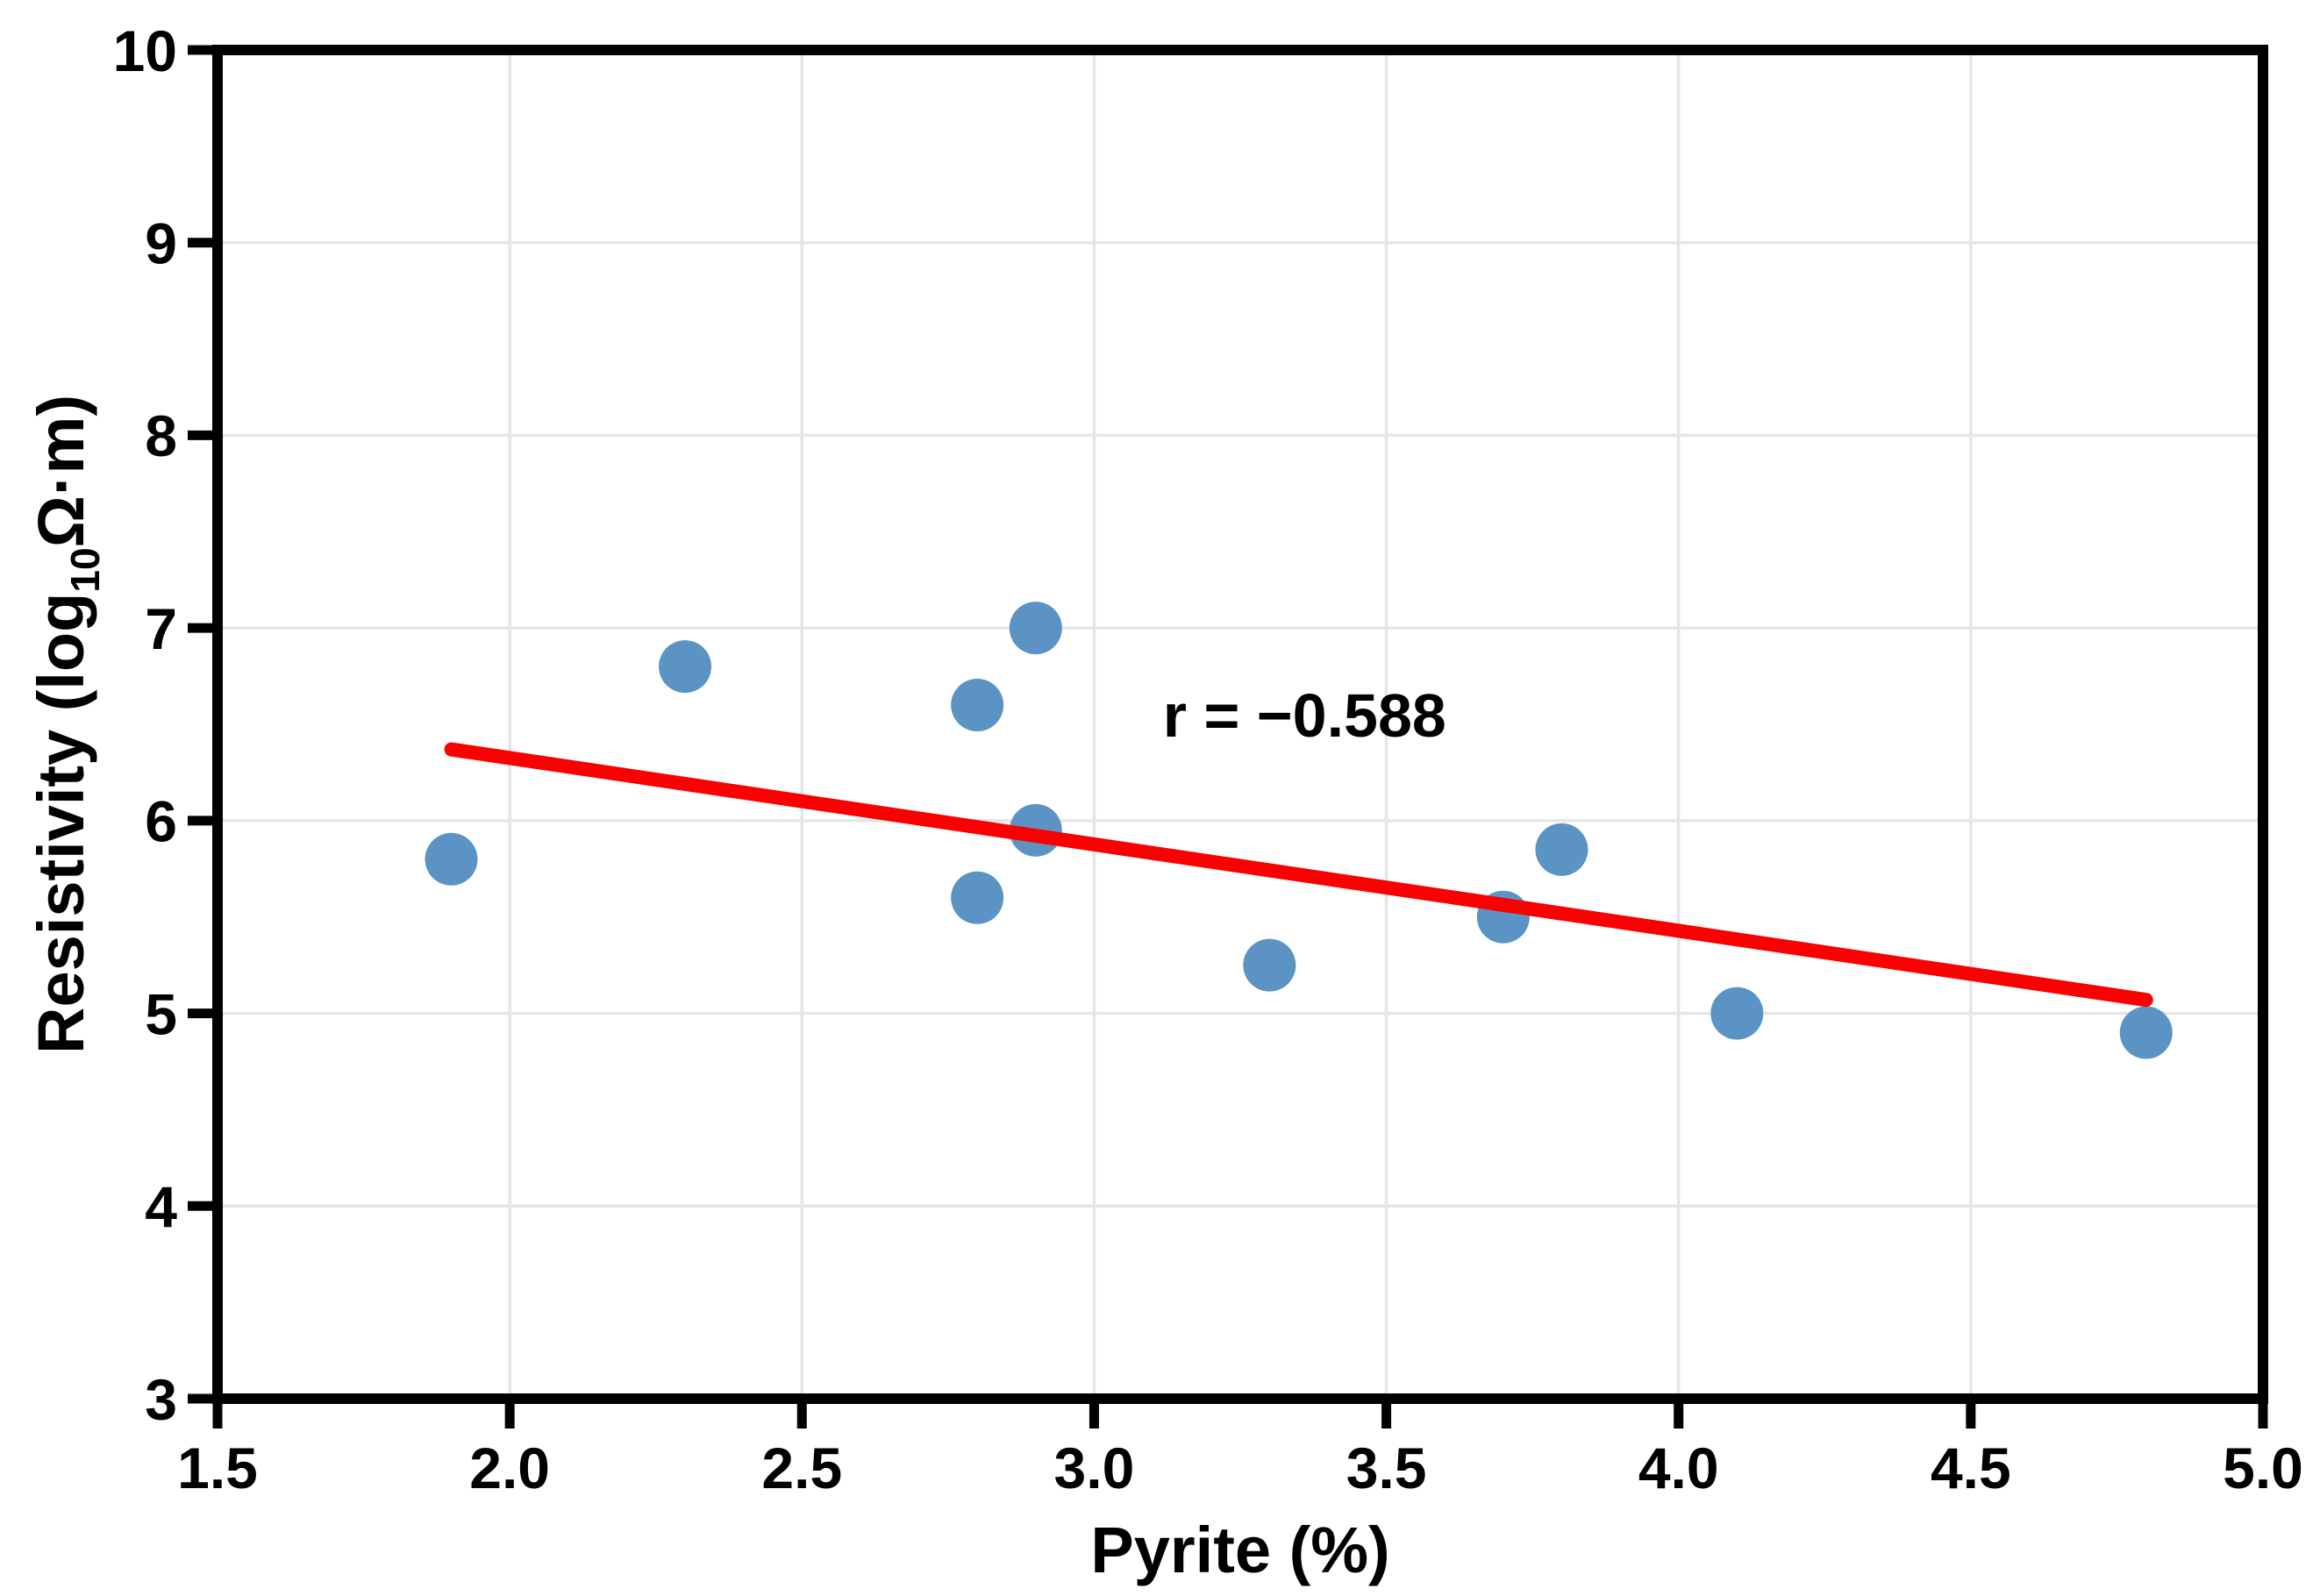  Describe the element at coordinates (145, 50) in the screenshot. I see `y-tick-label: 10` at that location.